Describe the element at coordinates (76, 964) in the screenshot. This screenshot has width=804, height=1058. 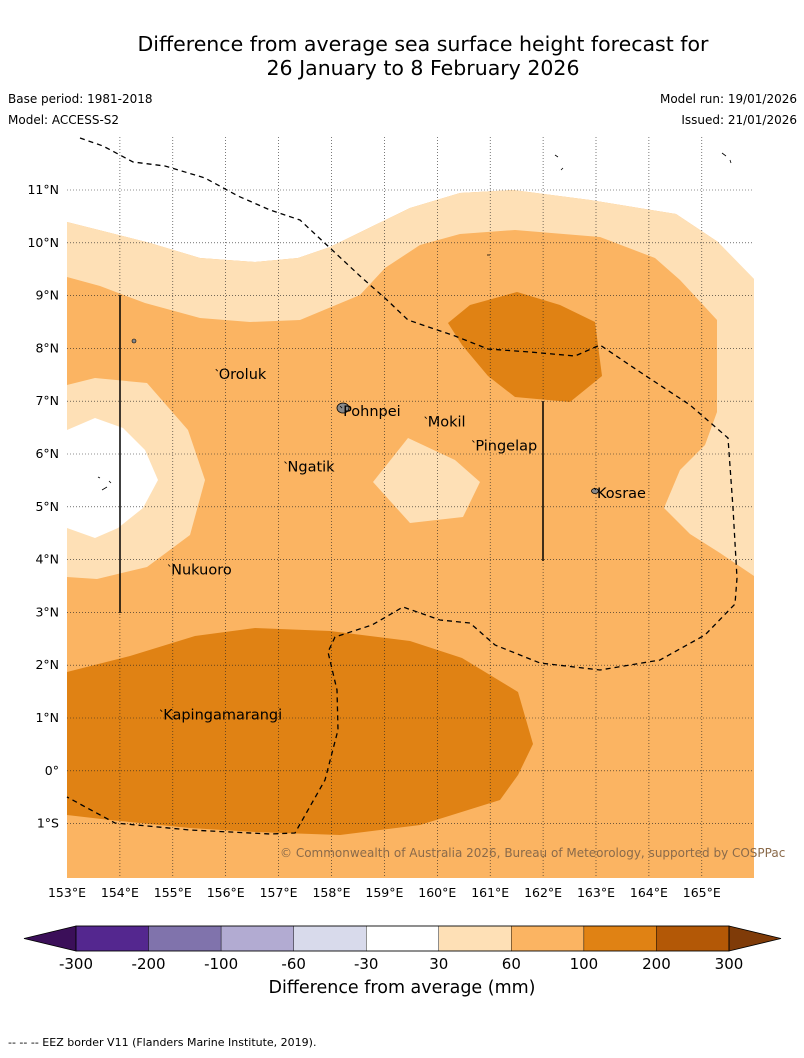
I see `colorbar-tick-label: -300` at that location.